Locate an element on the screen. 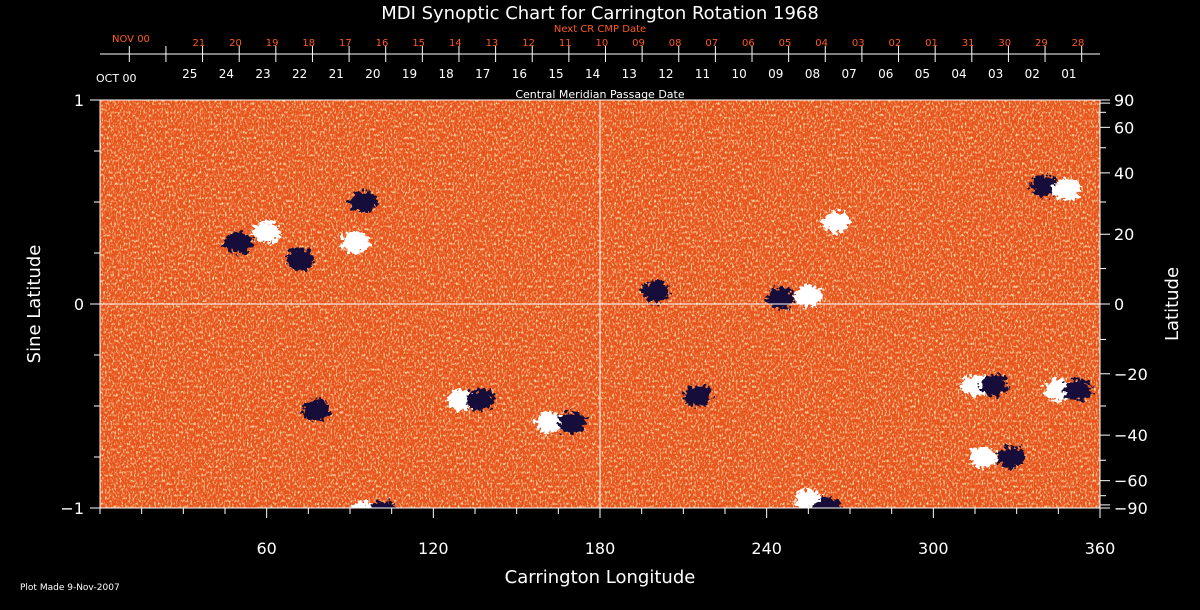 The width and height of the screenshot is (1200, 610). next-cr-date-label: 20 is located at coordinates (235, 43).